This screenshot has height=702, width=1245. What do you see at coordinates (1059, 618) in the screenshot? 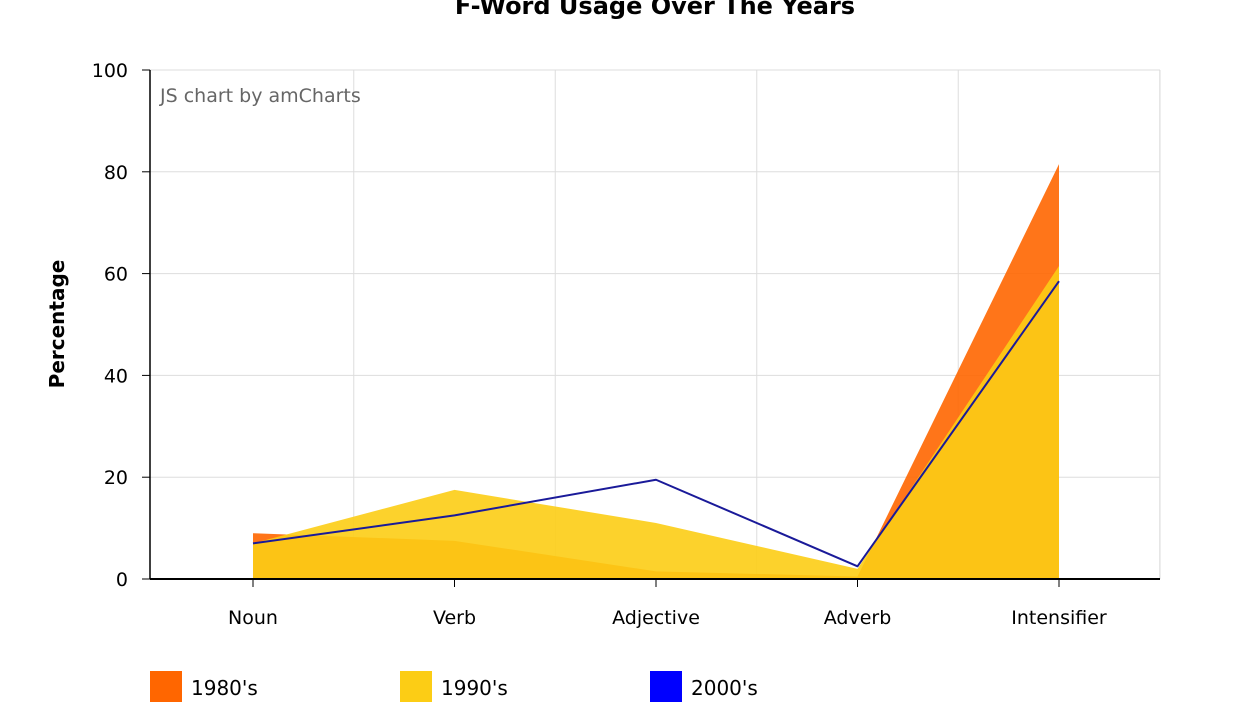
I see `x-tick-label: Intensifier` at bounding box center [1059, 618].